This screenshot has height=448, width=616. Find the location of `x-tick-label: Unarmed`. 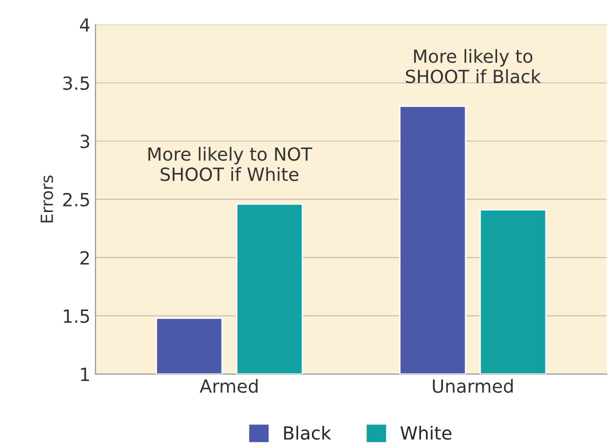

x-tick-label: Unarmed is located at coordinates (472, 385).